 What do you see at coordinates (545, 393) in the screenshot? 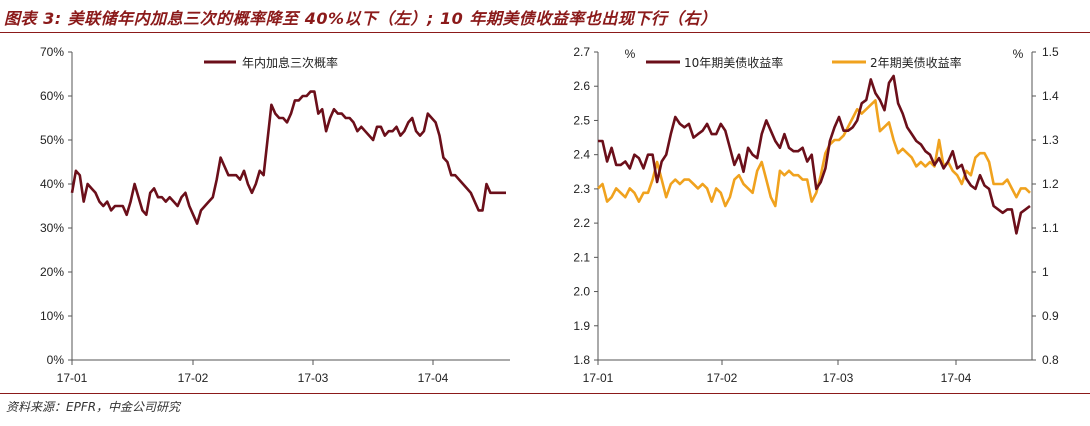
I see `bottom-rule` at bounding box center [545, 393].